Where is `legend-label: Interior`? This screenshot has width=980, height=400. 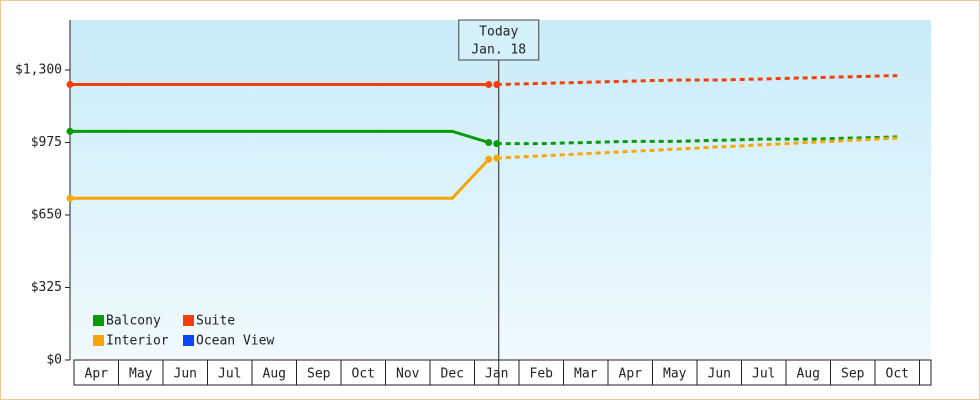 legend-label: Interior is located at coordinates (137, 341).